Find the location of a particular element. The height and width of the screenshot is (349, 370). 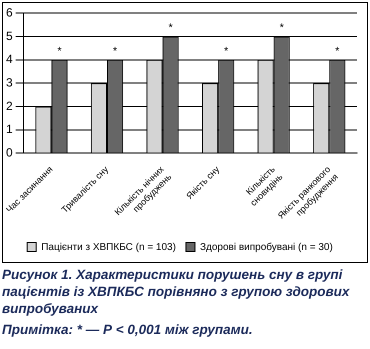

text: Рисунок 1. Характеристики порушень сну в групі пацієнтів із ХВПКБС порівняно з групою здорових випробуваних is located at coordinates (176, 291).